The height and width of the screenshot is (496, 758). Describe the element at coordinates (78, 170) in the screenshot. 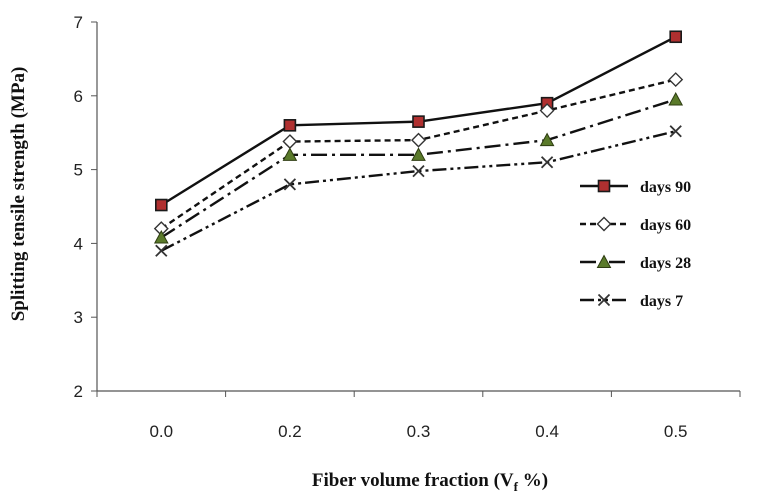

I see `y-tick-label: 5` at that location.